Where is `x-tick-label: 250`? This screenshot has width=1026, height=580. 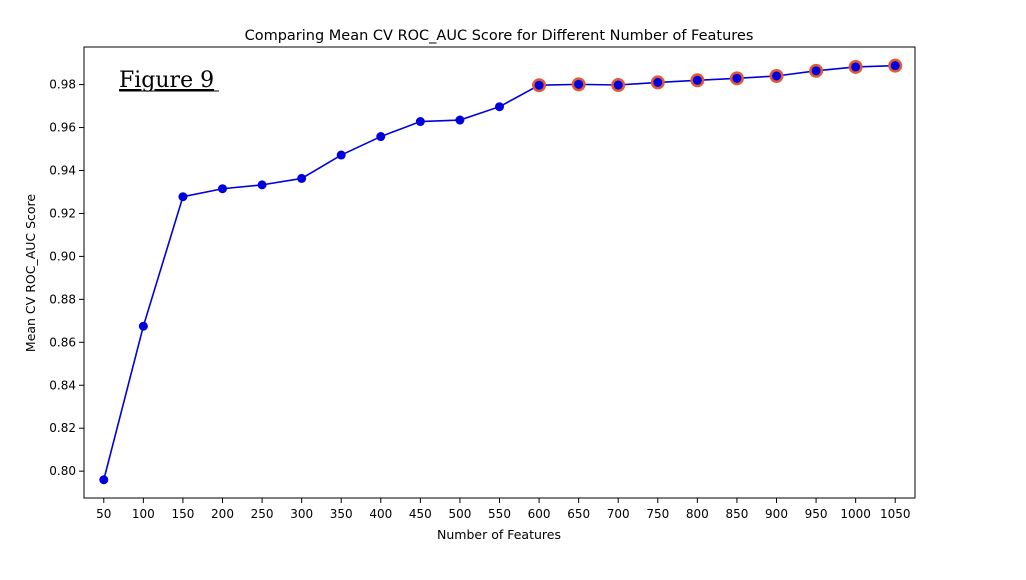
x-tick-label: 250 is located at coordinates (262, 514).